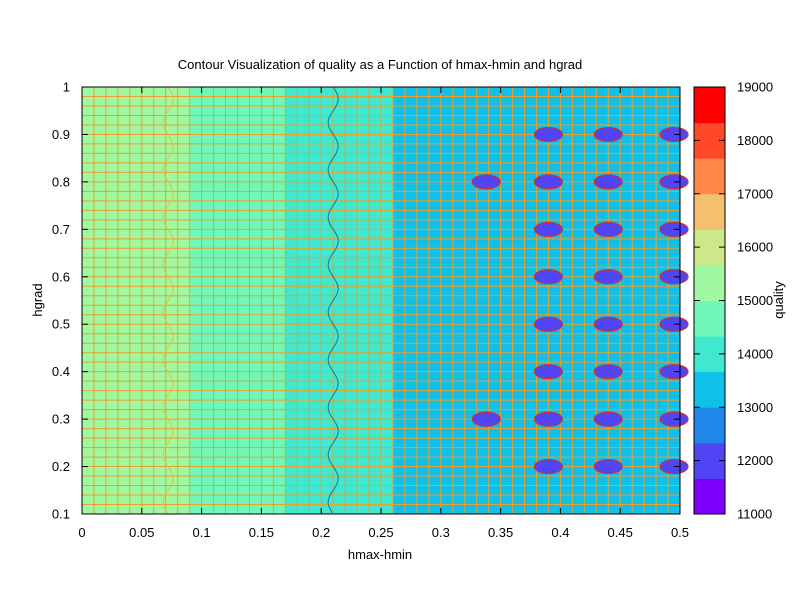 The height and width of the screenshot is (600, 800). I want to click on colorbar-tick-label: 18000, so click(755, 140).